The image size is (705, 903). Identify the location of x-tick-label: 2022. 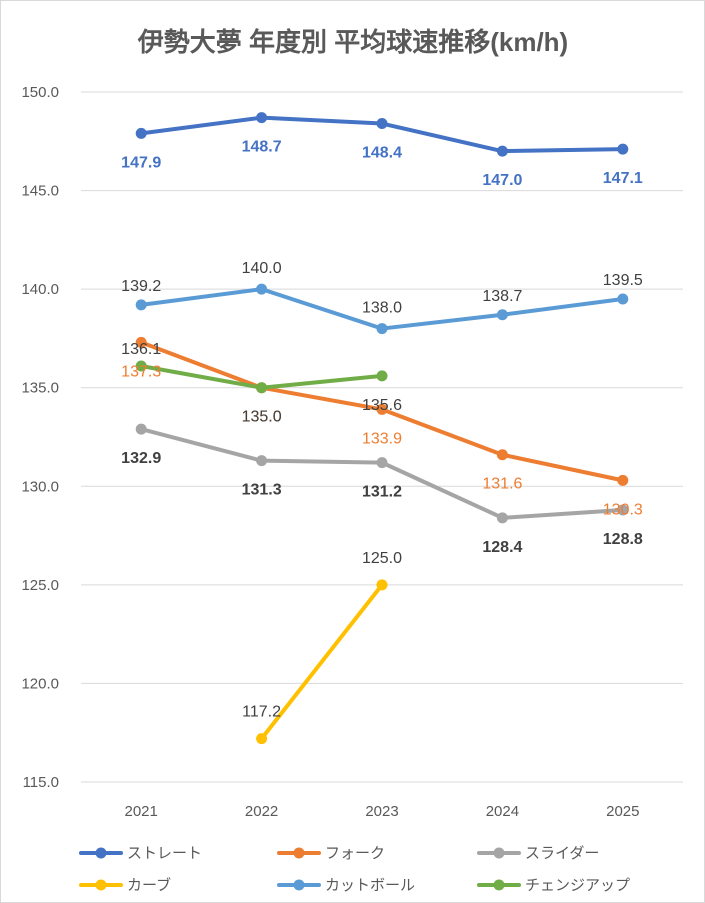
(261, 811).